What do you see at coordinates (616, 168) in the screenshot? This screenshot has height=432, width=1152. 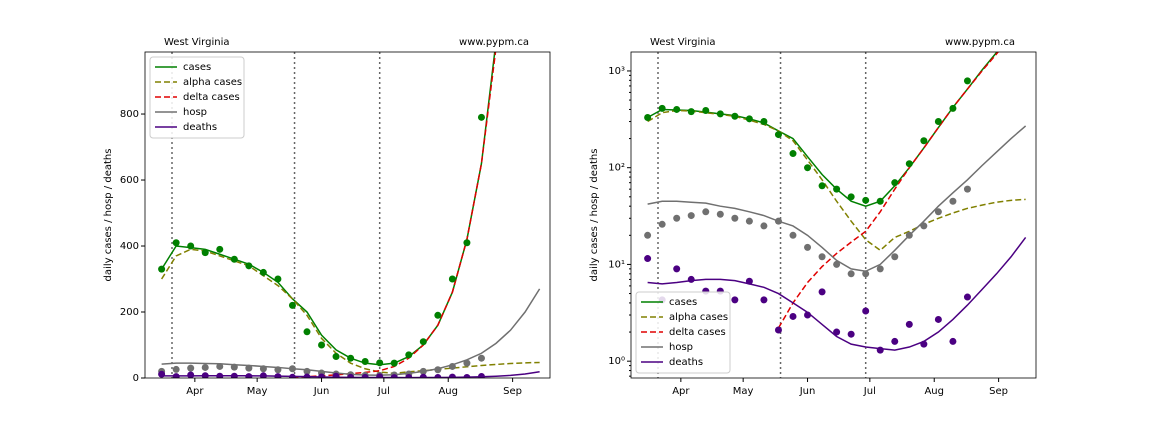 I see `y-tick-label: 10²` at bounding box center [616, 168].